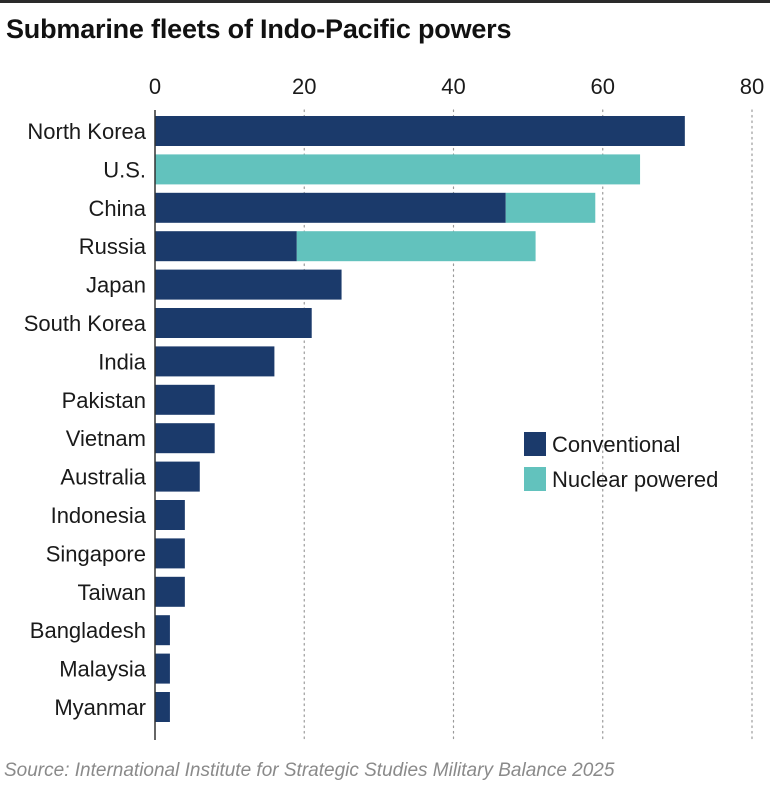  What do you see at coordinates (398, 169) in the screenshot?
I see `bar-u-s-nuclear` at bounding box center [398, 169].